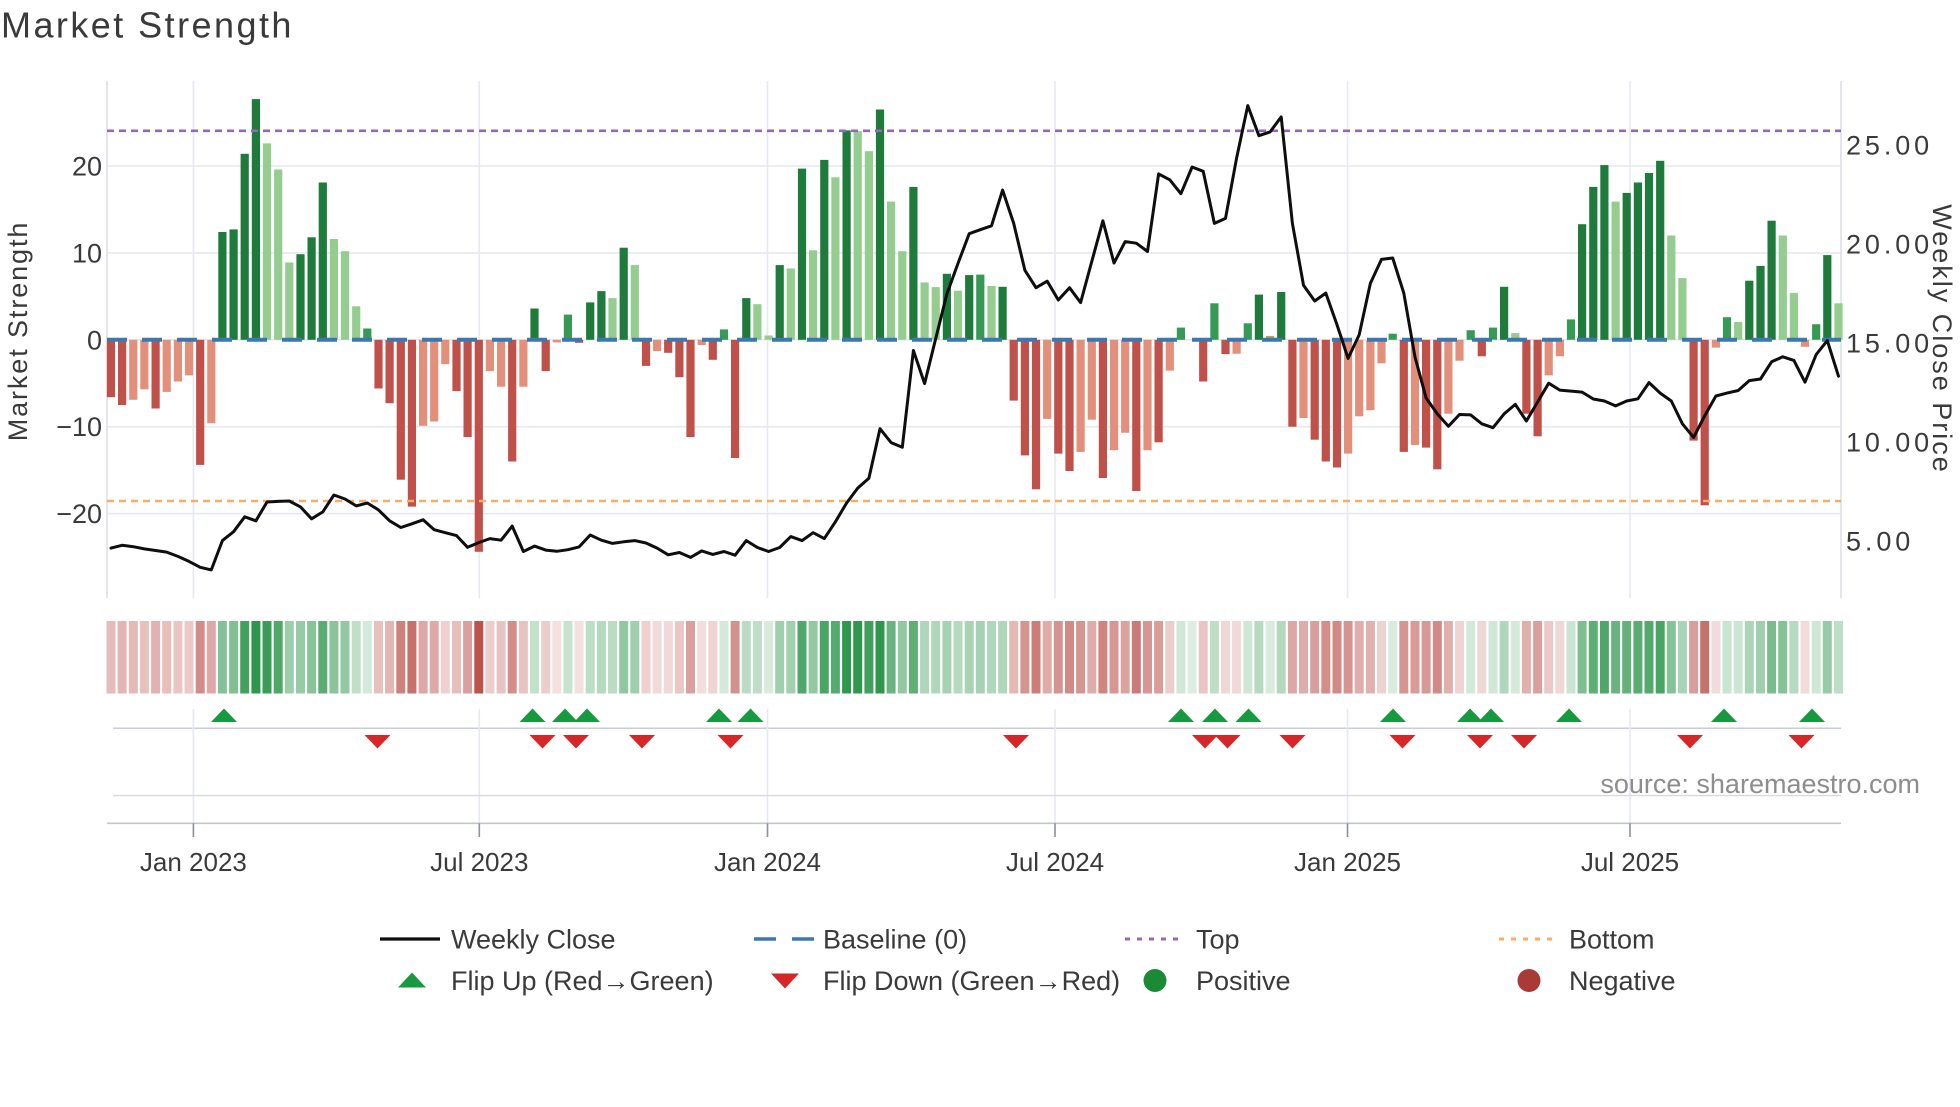 The image size is (1960, 1107). What do you see at coordinates (1622, 981) in the screenshot?
I see `svg-text: Negative` at bounding box center [1622, 981].